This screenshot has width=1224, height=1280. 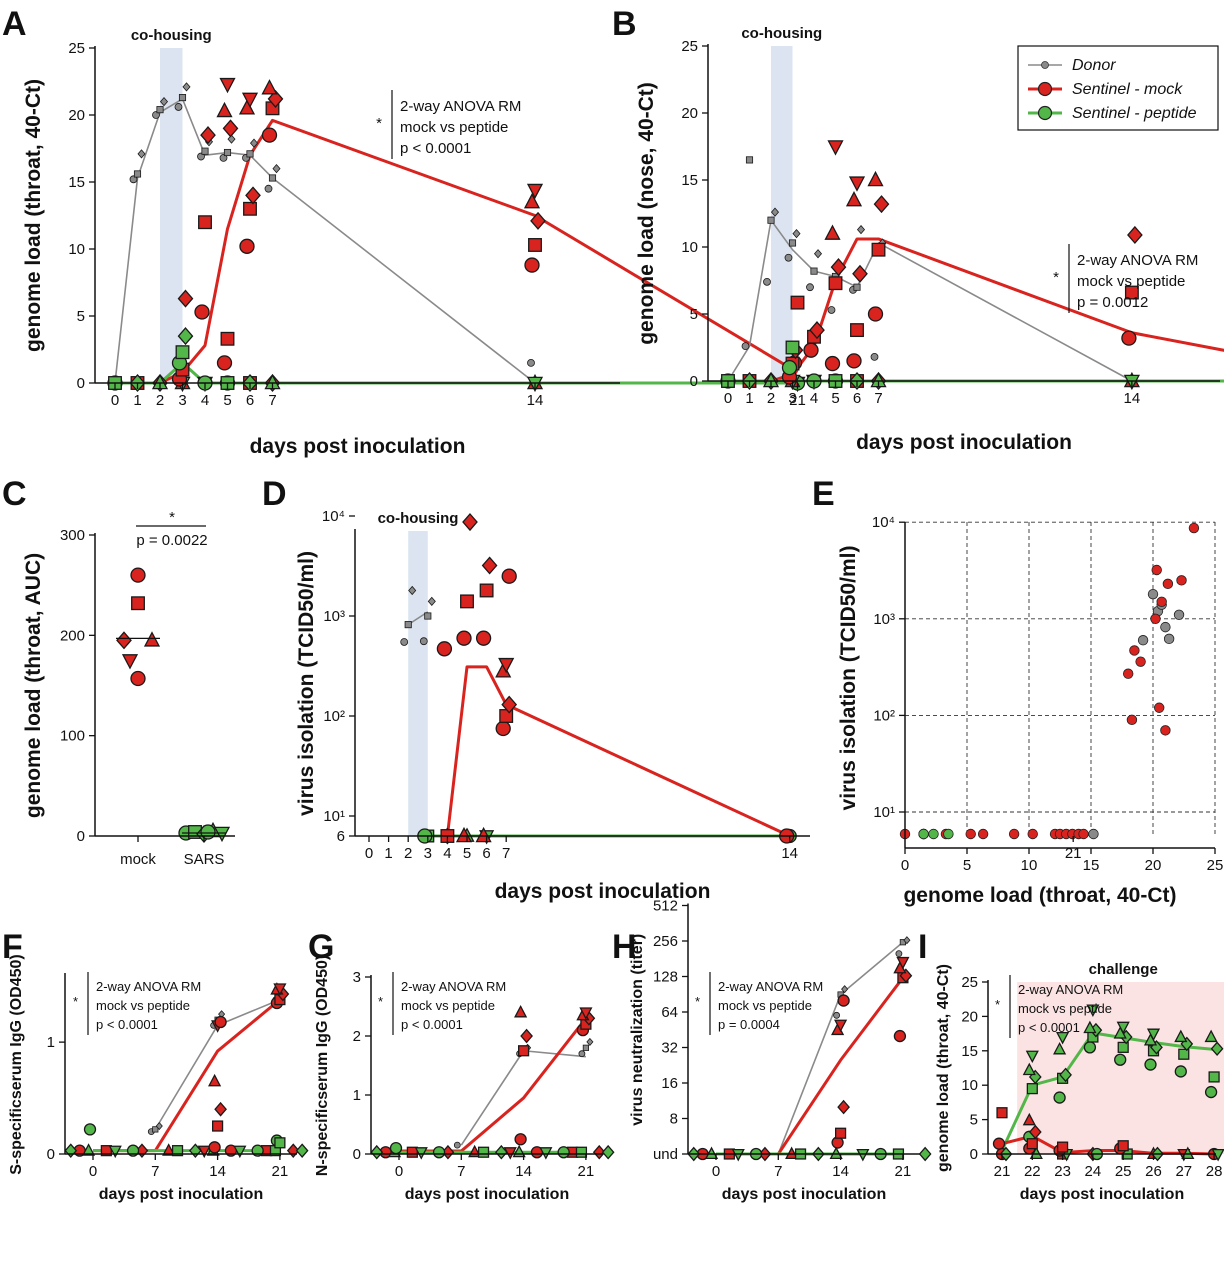 What do you see at coordinates (883, 522) in the screenshot?
I see `panel-e-y-tick-label: 10⁴` at bounding box center [883, 522].